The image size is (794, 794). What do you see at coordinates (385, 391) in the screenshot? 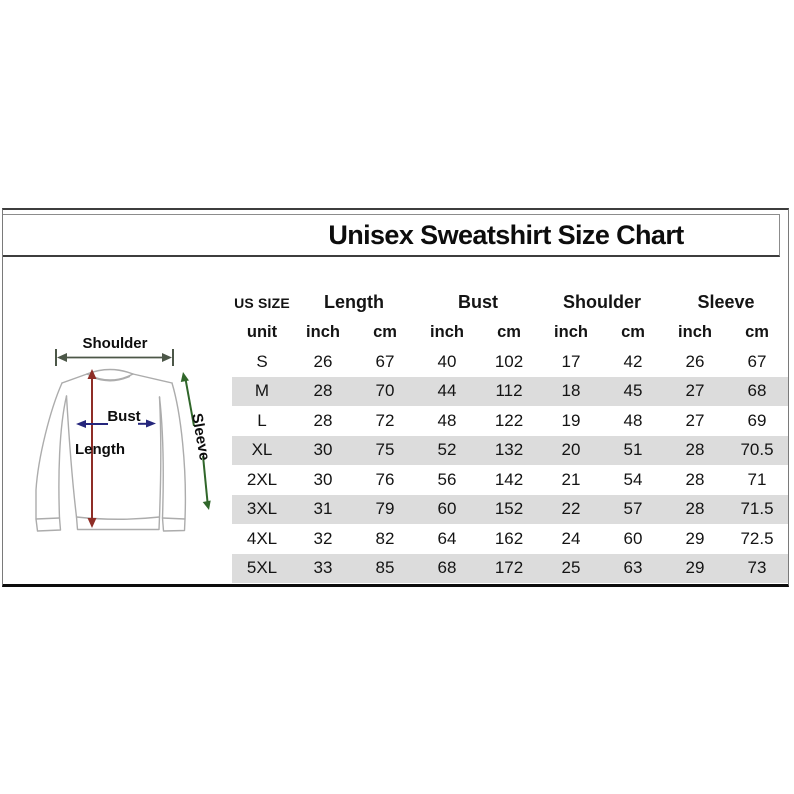
I see `value-cell: 70` at bounding box center [385, 391].